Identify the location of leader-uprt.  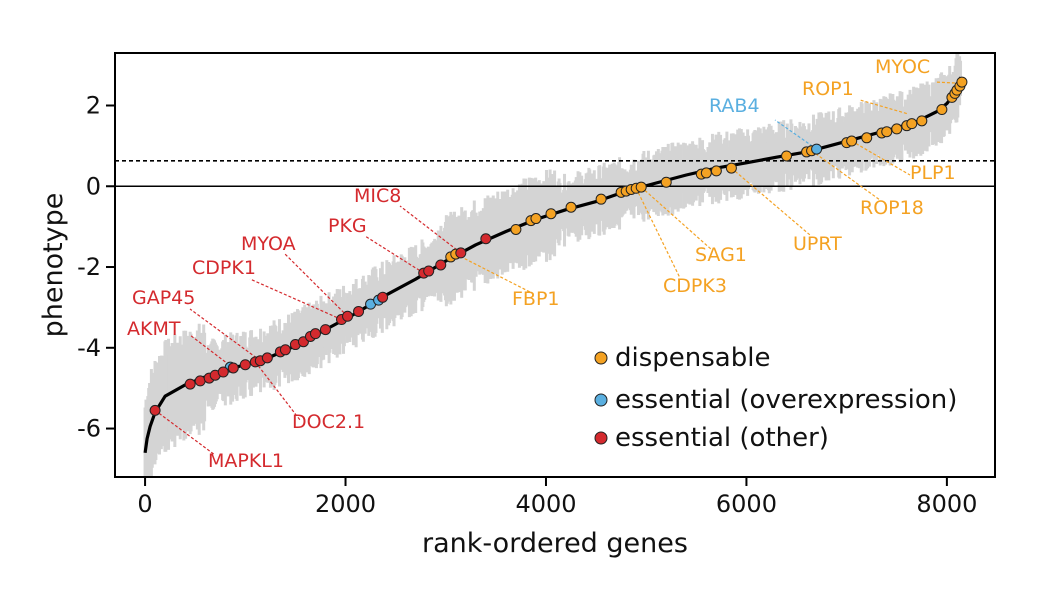
(771, 201).